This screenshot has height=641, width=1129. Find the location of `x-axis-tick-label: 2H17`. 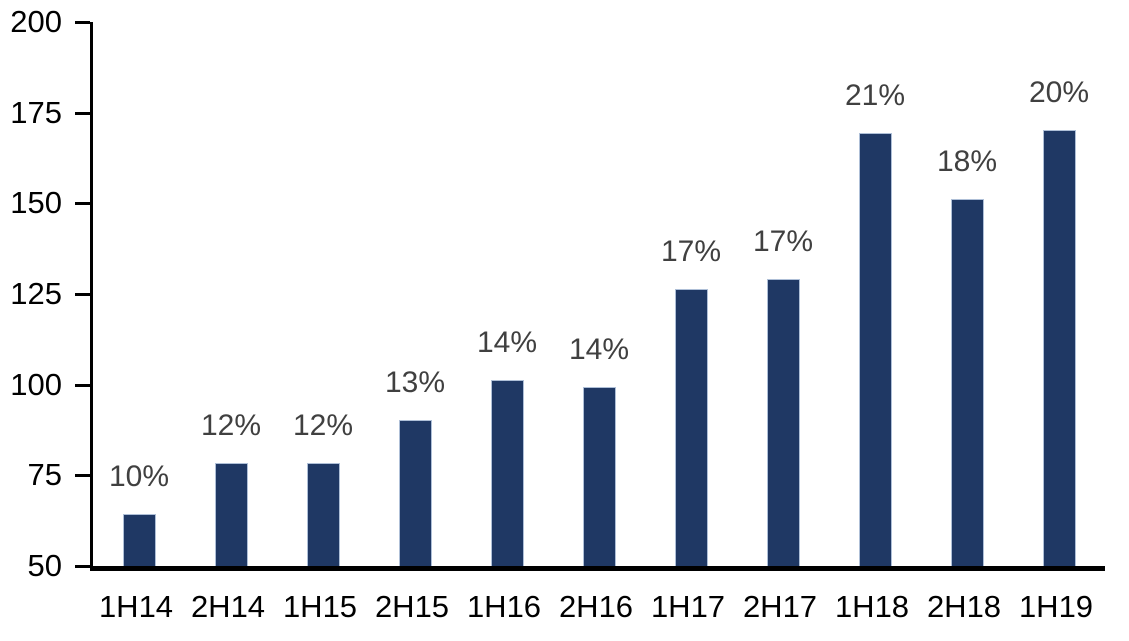

x-axis-tick-label: 2H17 is located at coordinates (780, 606).